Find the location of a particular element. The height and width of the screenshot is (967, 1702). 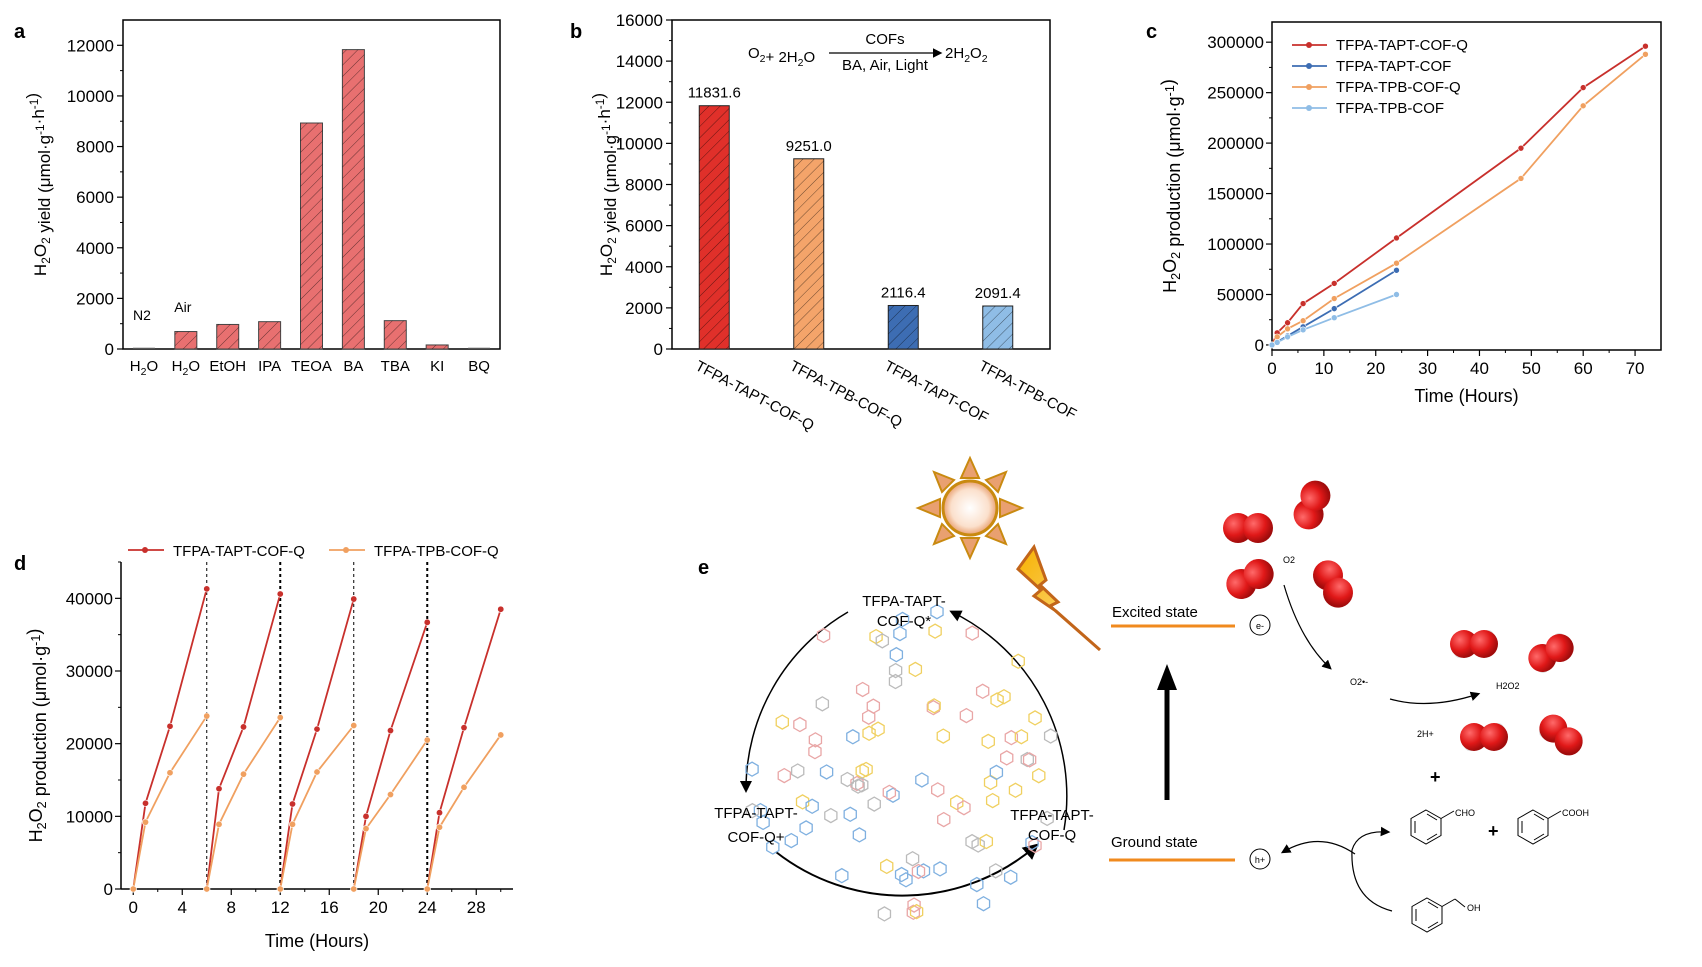

equation-right: 2H2O2 is located at coordinates (966, 55).